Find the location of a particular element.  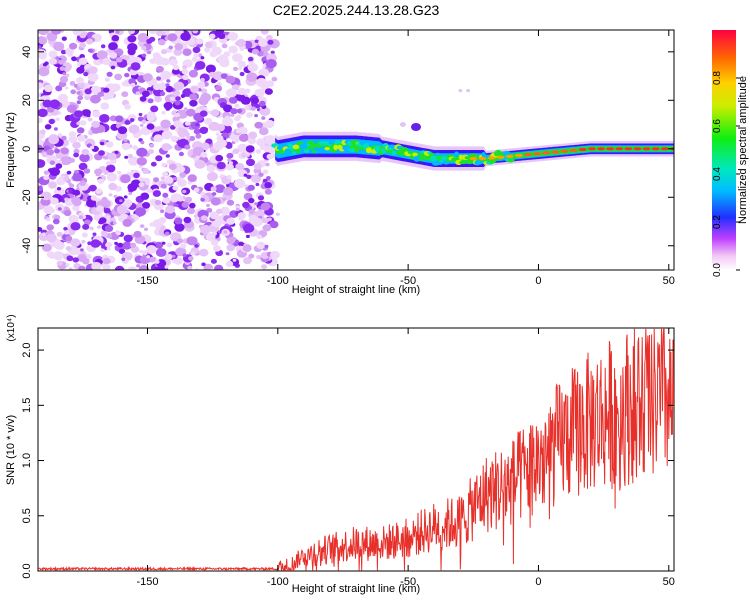

signal-band is located at coordinates (472, 152).